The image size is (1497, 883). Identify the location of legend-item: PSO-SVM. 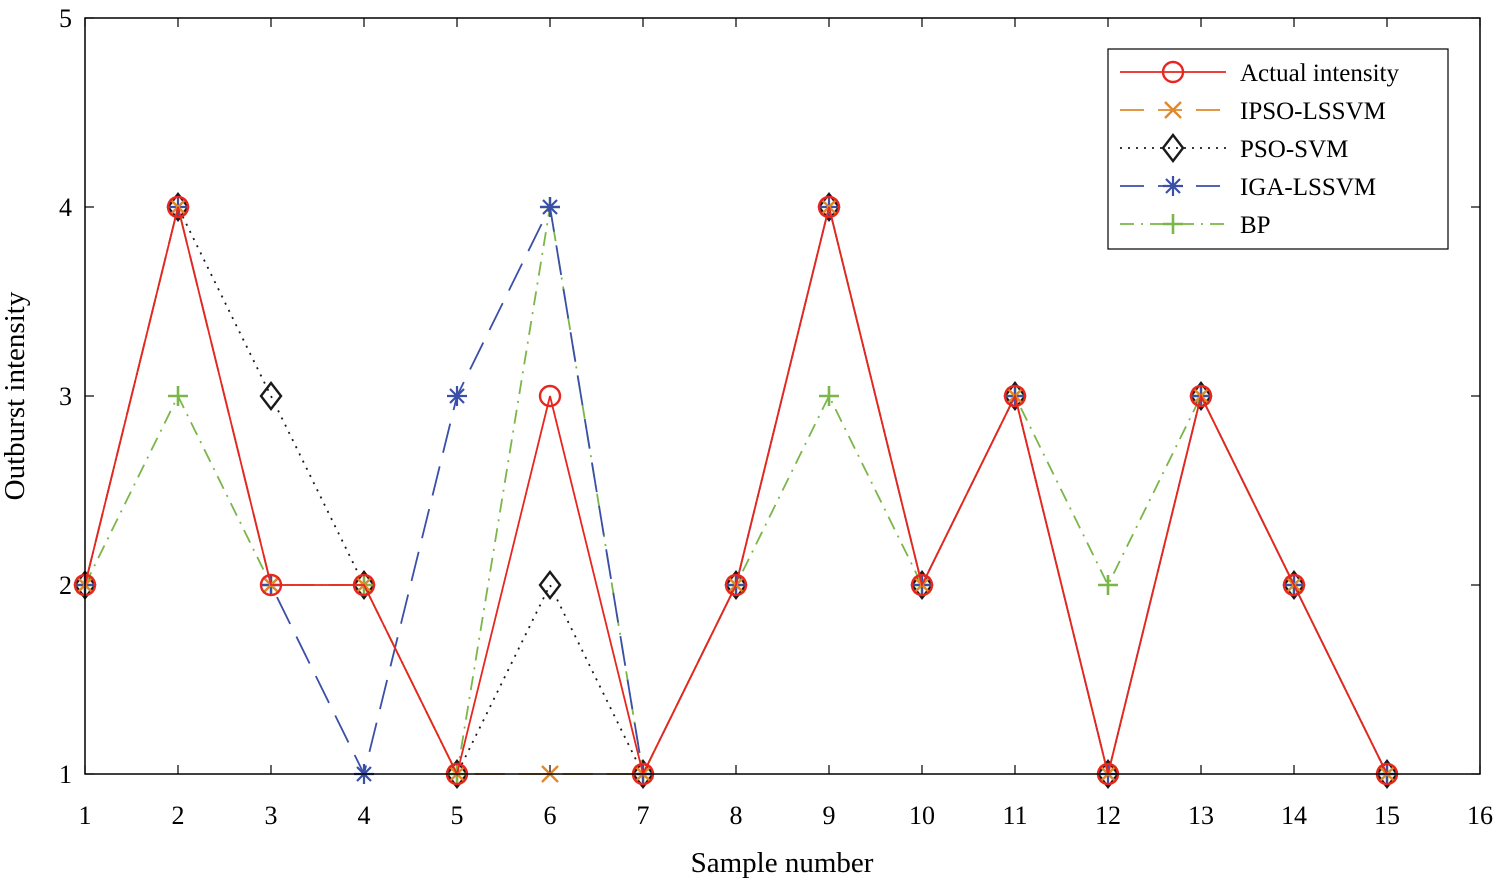
(1234, 148).